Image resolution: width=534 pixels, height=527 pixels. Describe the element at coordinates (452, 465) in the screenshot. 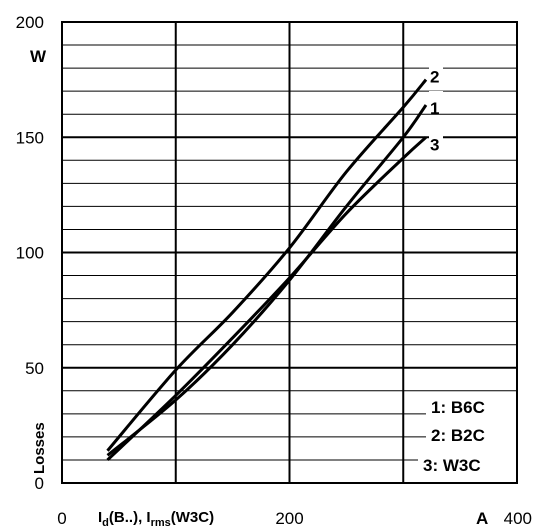

I see `legend-item-3: 3: W3C` at that location.